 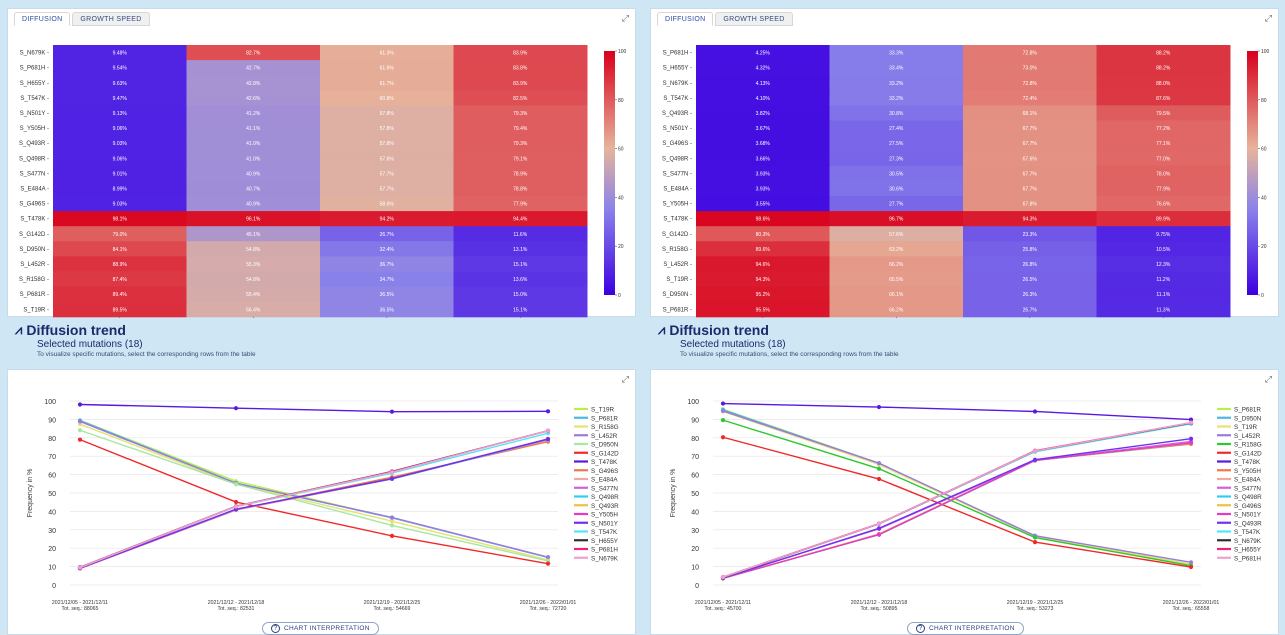 I want to click on cell-label: 94.6%, so click(x=763, y=265).